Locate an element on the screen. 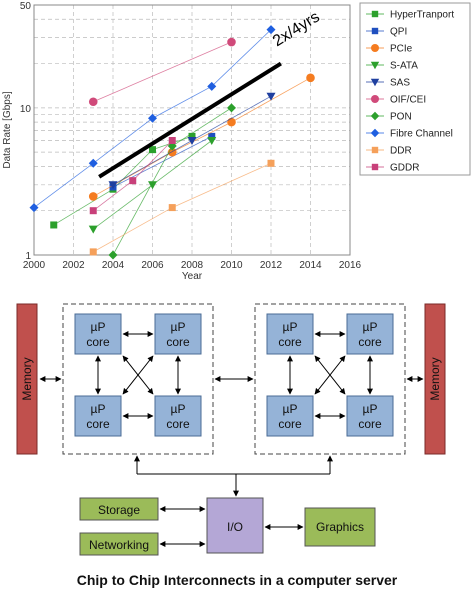 The image size is (474, 590). x-tick-label: 2004 is located at coordinates (113, 265).